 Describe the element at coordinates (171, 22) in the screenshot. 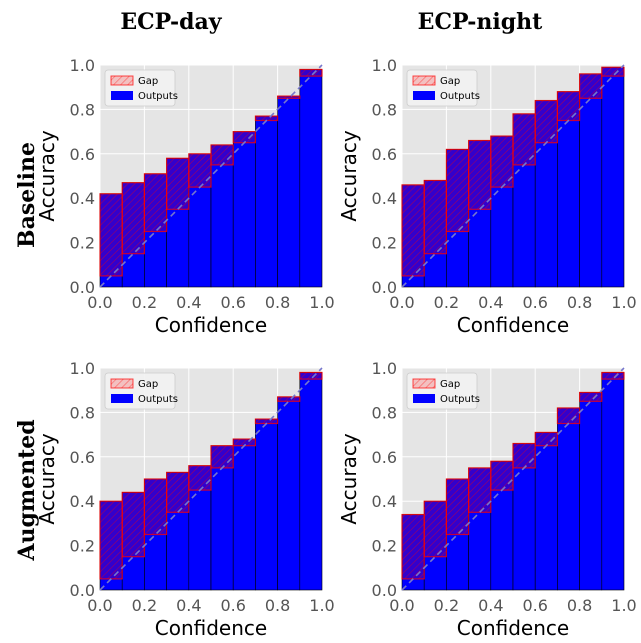

I see `column-title-ecp-day: ECP-day` at that location.